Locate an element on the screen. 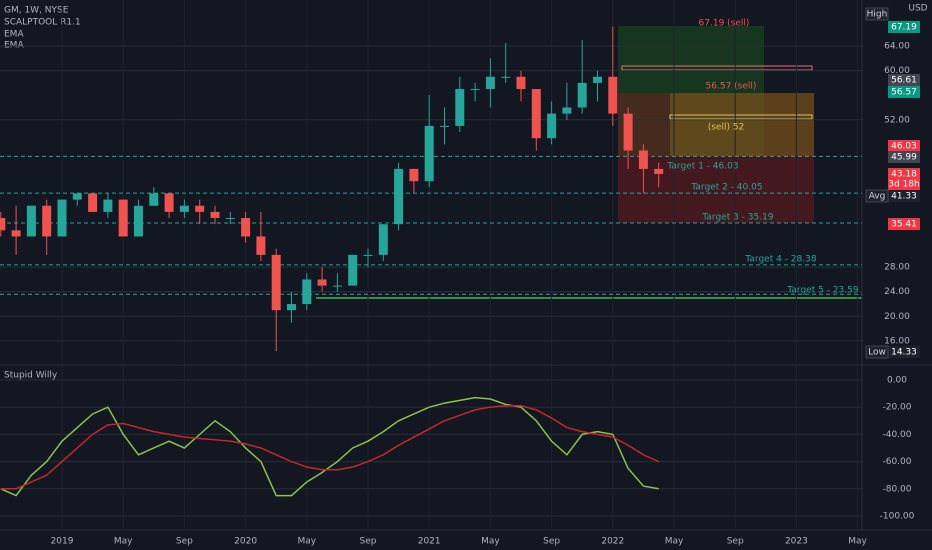 The height and width of the screenshot is (550, 932). annotation: (sell) 52 is located at coordinates (726, 128).